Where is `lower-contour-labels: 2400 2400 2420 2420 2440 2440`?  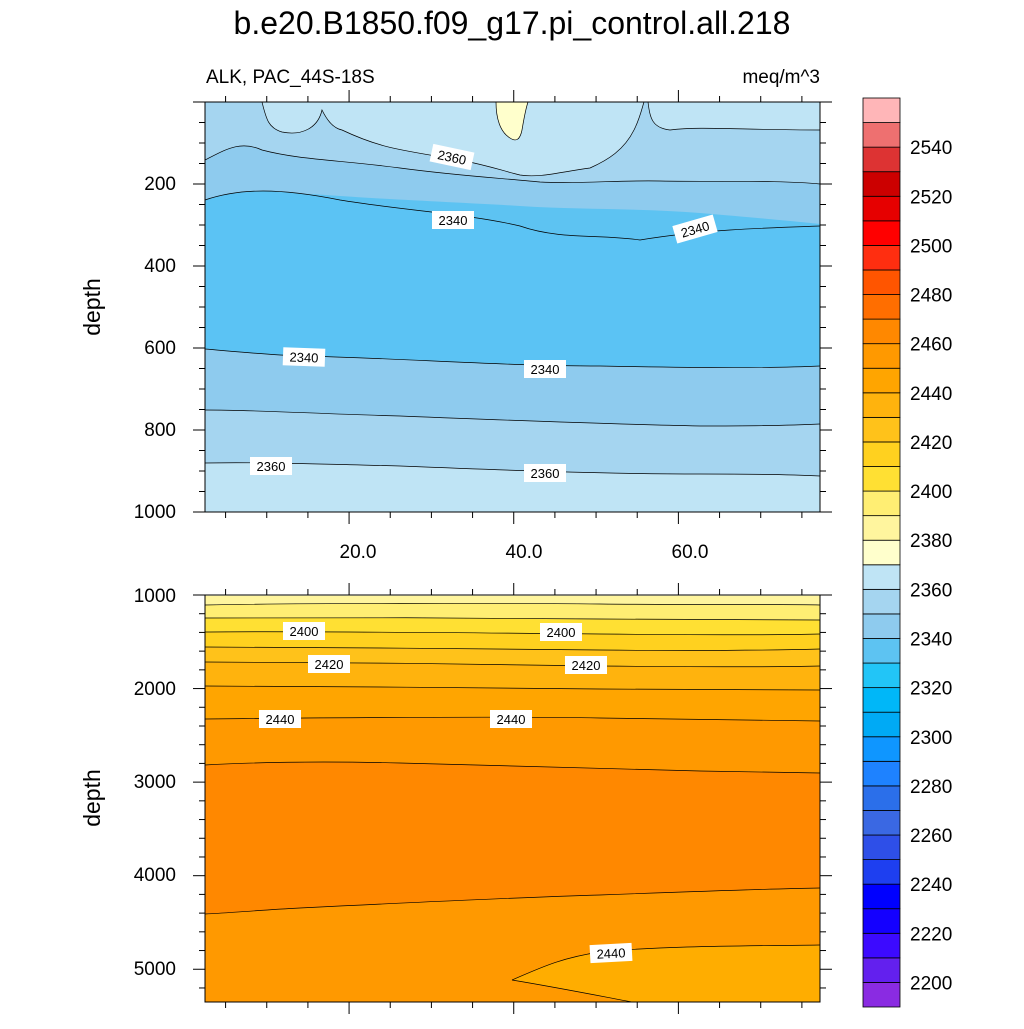 lower-contour-labels: 2400 2400 2420 2420 2440 2440 is located at coordinates (446, 793).